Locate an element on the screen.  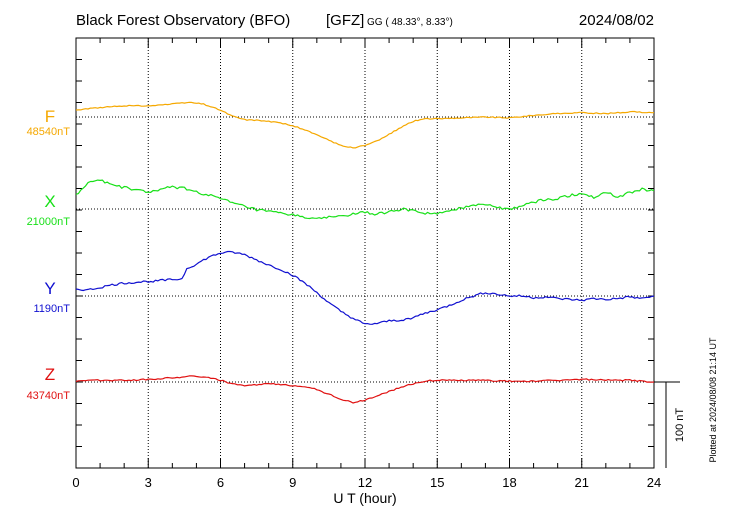
series-name-z: Z is located at coordinates (50, 374).